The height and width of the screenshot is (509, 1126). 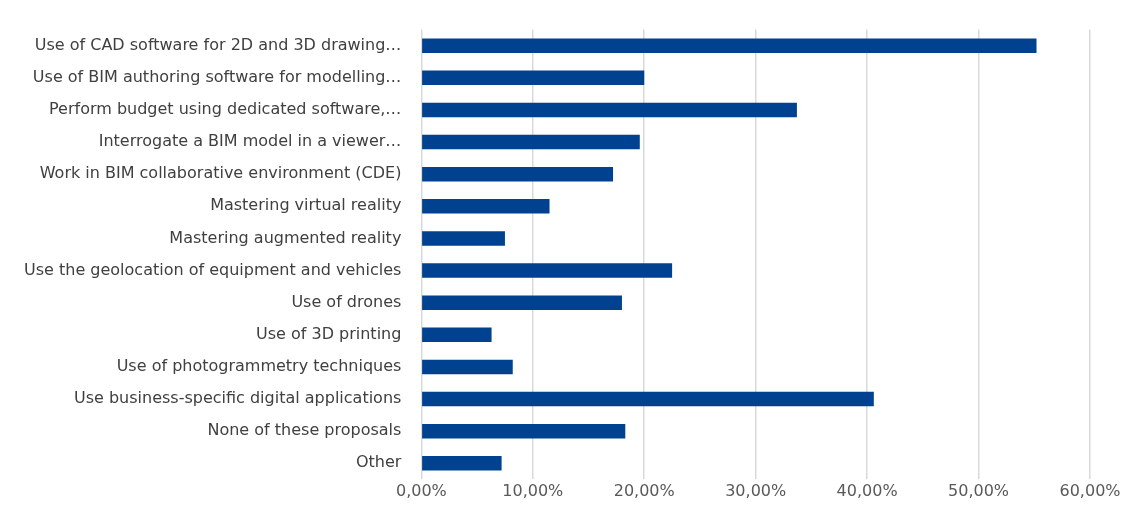 I want to click on x-tick-label: 30,00%, so click(x=756, y=491).